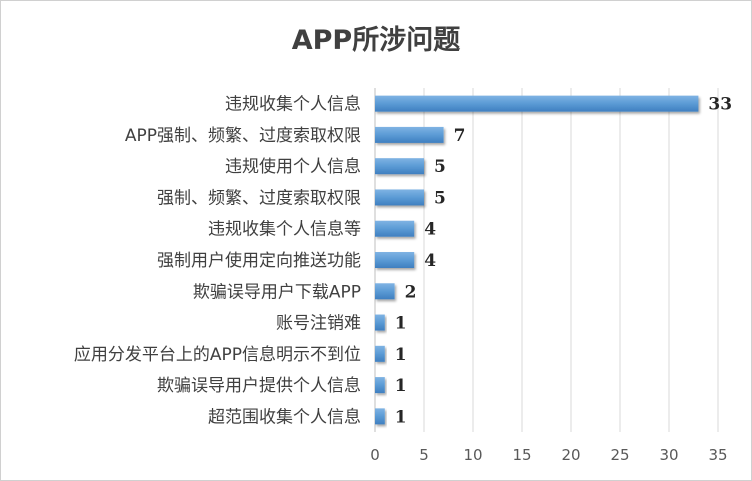 Image resolution: width=752 pixels, height=481 pixels. What do you see at coordinates (570, 455) in the screenshot?
I see `x-tick-label: 20` at bounding box center [570, 455].